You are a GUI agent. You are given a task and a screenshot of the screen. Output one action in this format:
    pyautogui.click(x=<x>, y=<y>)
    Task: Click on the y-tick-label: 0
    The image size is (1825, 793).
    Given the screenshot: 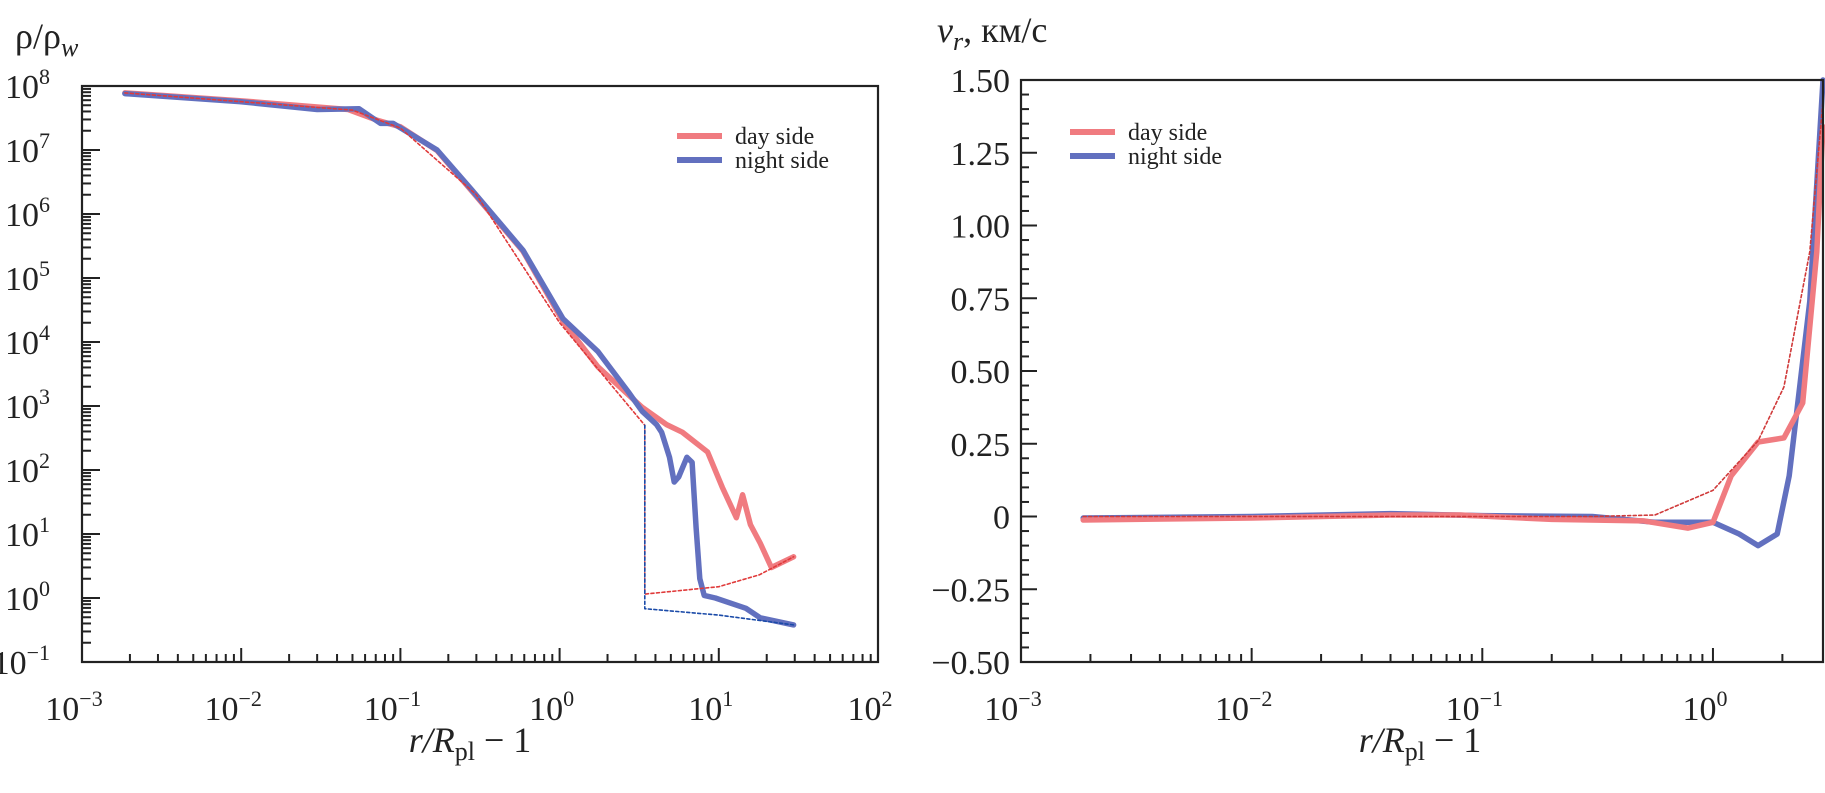 What is the action you would take?
    pyautogui.click(x=1001, y=518)
    